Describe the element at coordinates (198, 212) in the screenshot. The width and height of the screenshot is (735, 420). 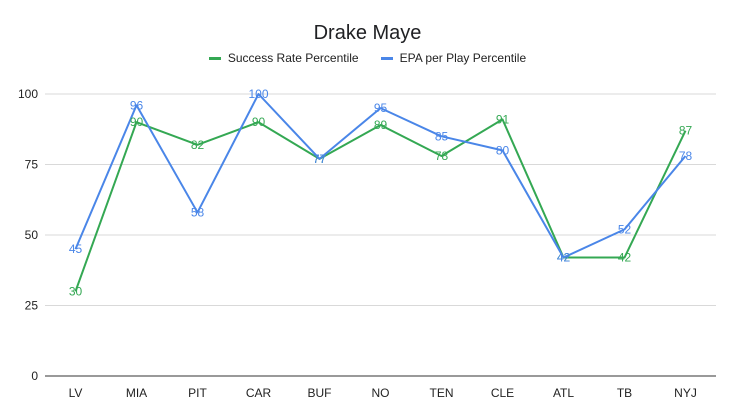
I see `data-label: 58` at that location.